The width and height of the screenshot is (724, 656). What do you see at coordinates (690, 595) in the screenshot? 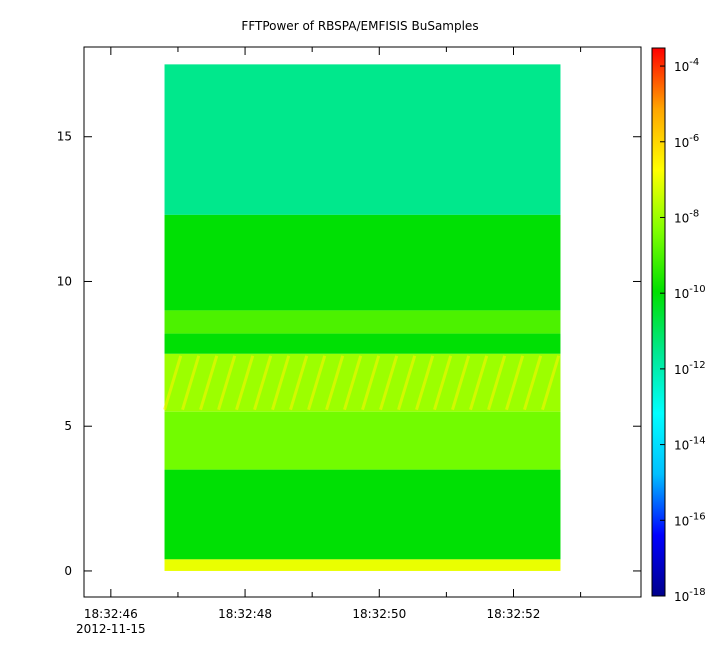
I see `colorbar-tick-label: 10⁻¹⁸` at bounding box center [690, 595].